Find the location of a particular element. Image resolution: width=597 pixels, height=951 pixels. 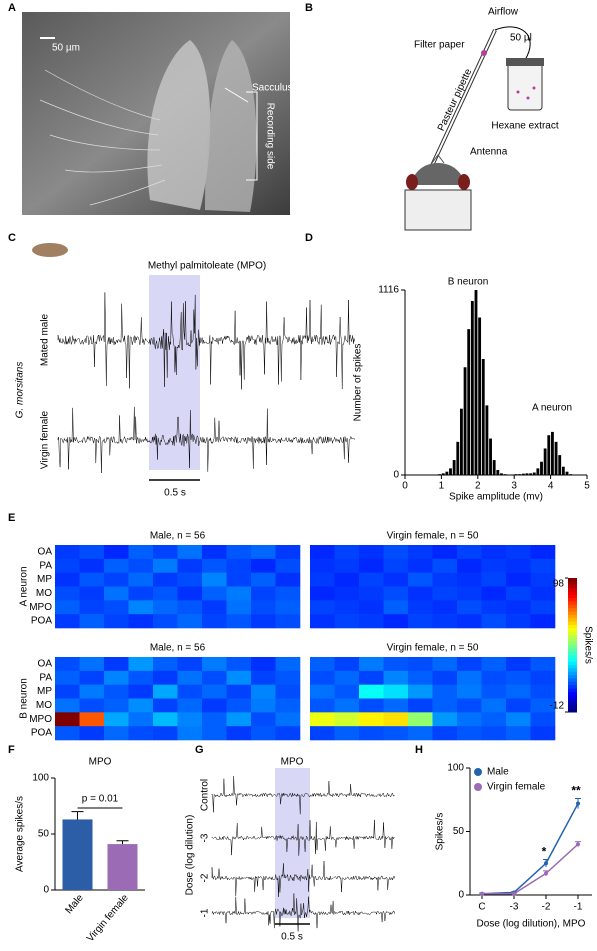

x-tick-label: 1 is located at coordinates (442, 486).